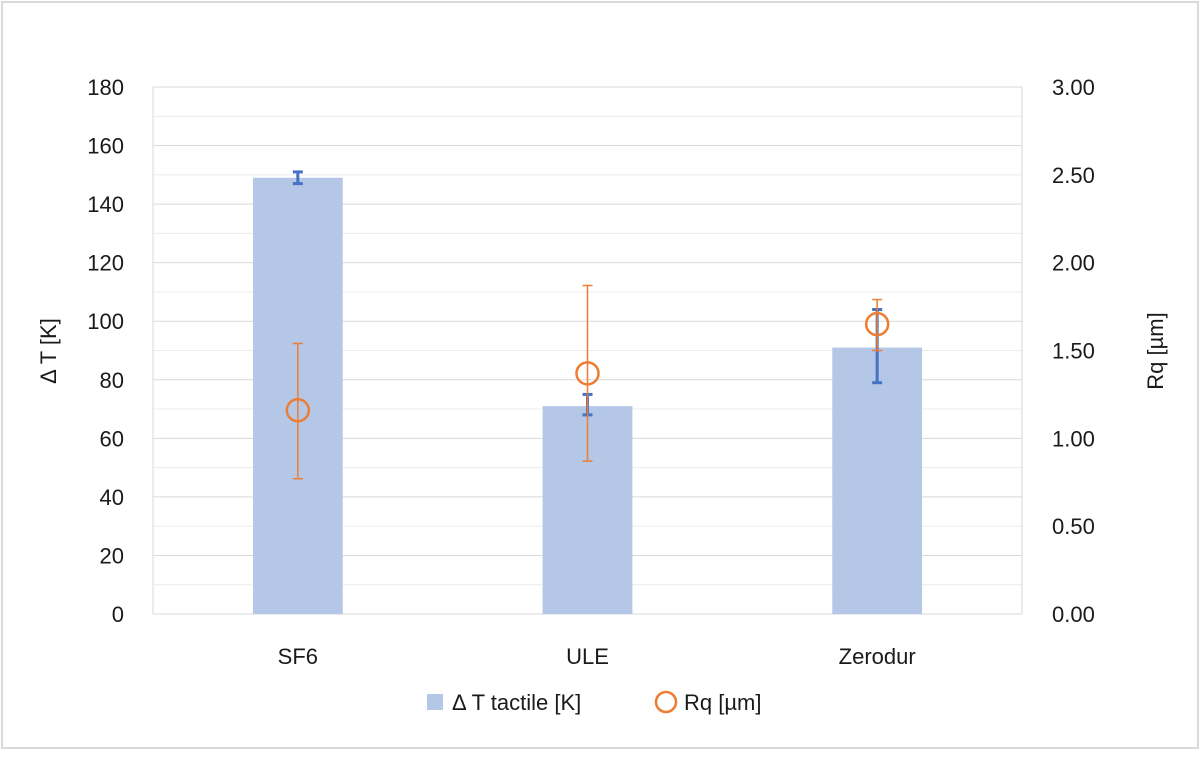 This screenshot has width=1200, height=757. Describe the element at coordinates (516, 702) in the screenshot. I see `legend-label-bar: Δ T tactile [K]` at that location.